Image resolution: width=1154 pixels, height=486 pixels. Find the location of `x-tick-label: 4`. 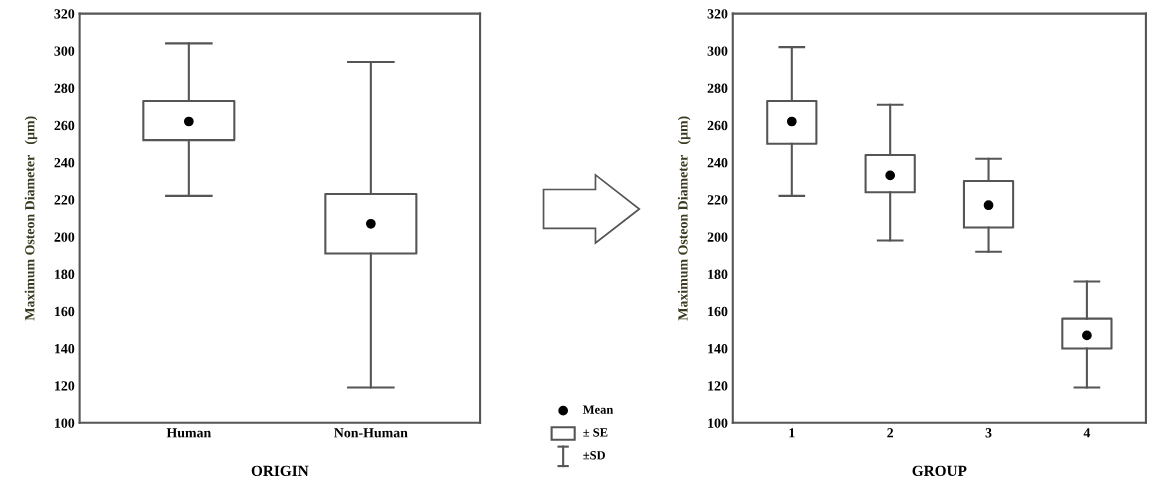

x-tick-label: 4 is located at coordinates (1087, 433).